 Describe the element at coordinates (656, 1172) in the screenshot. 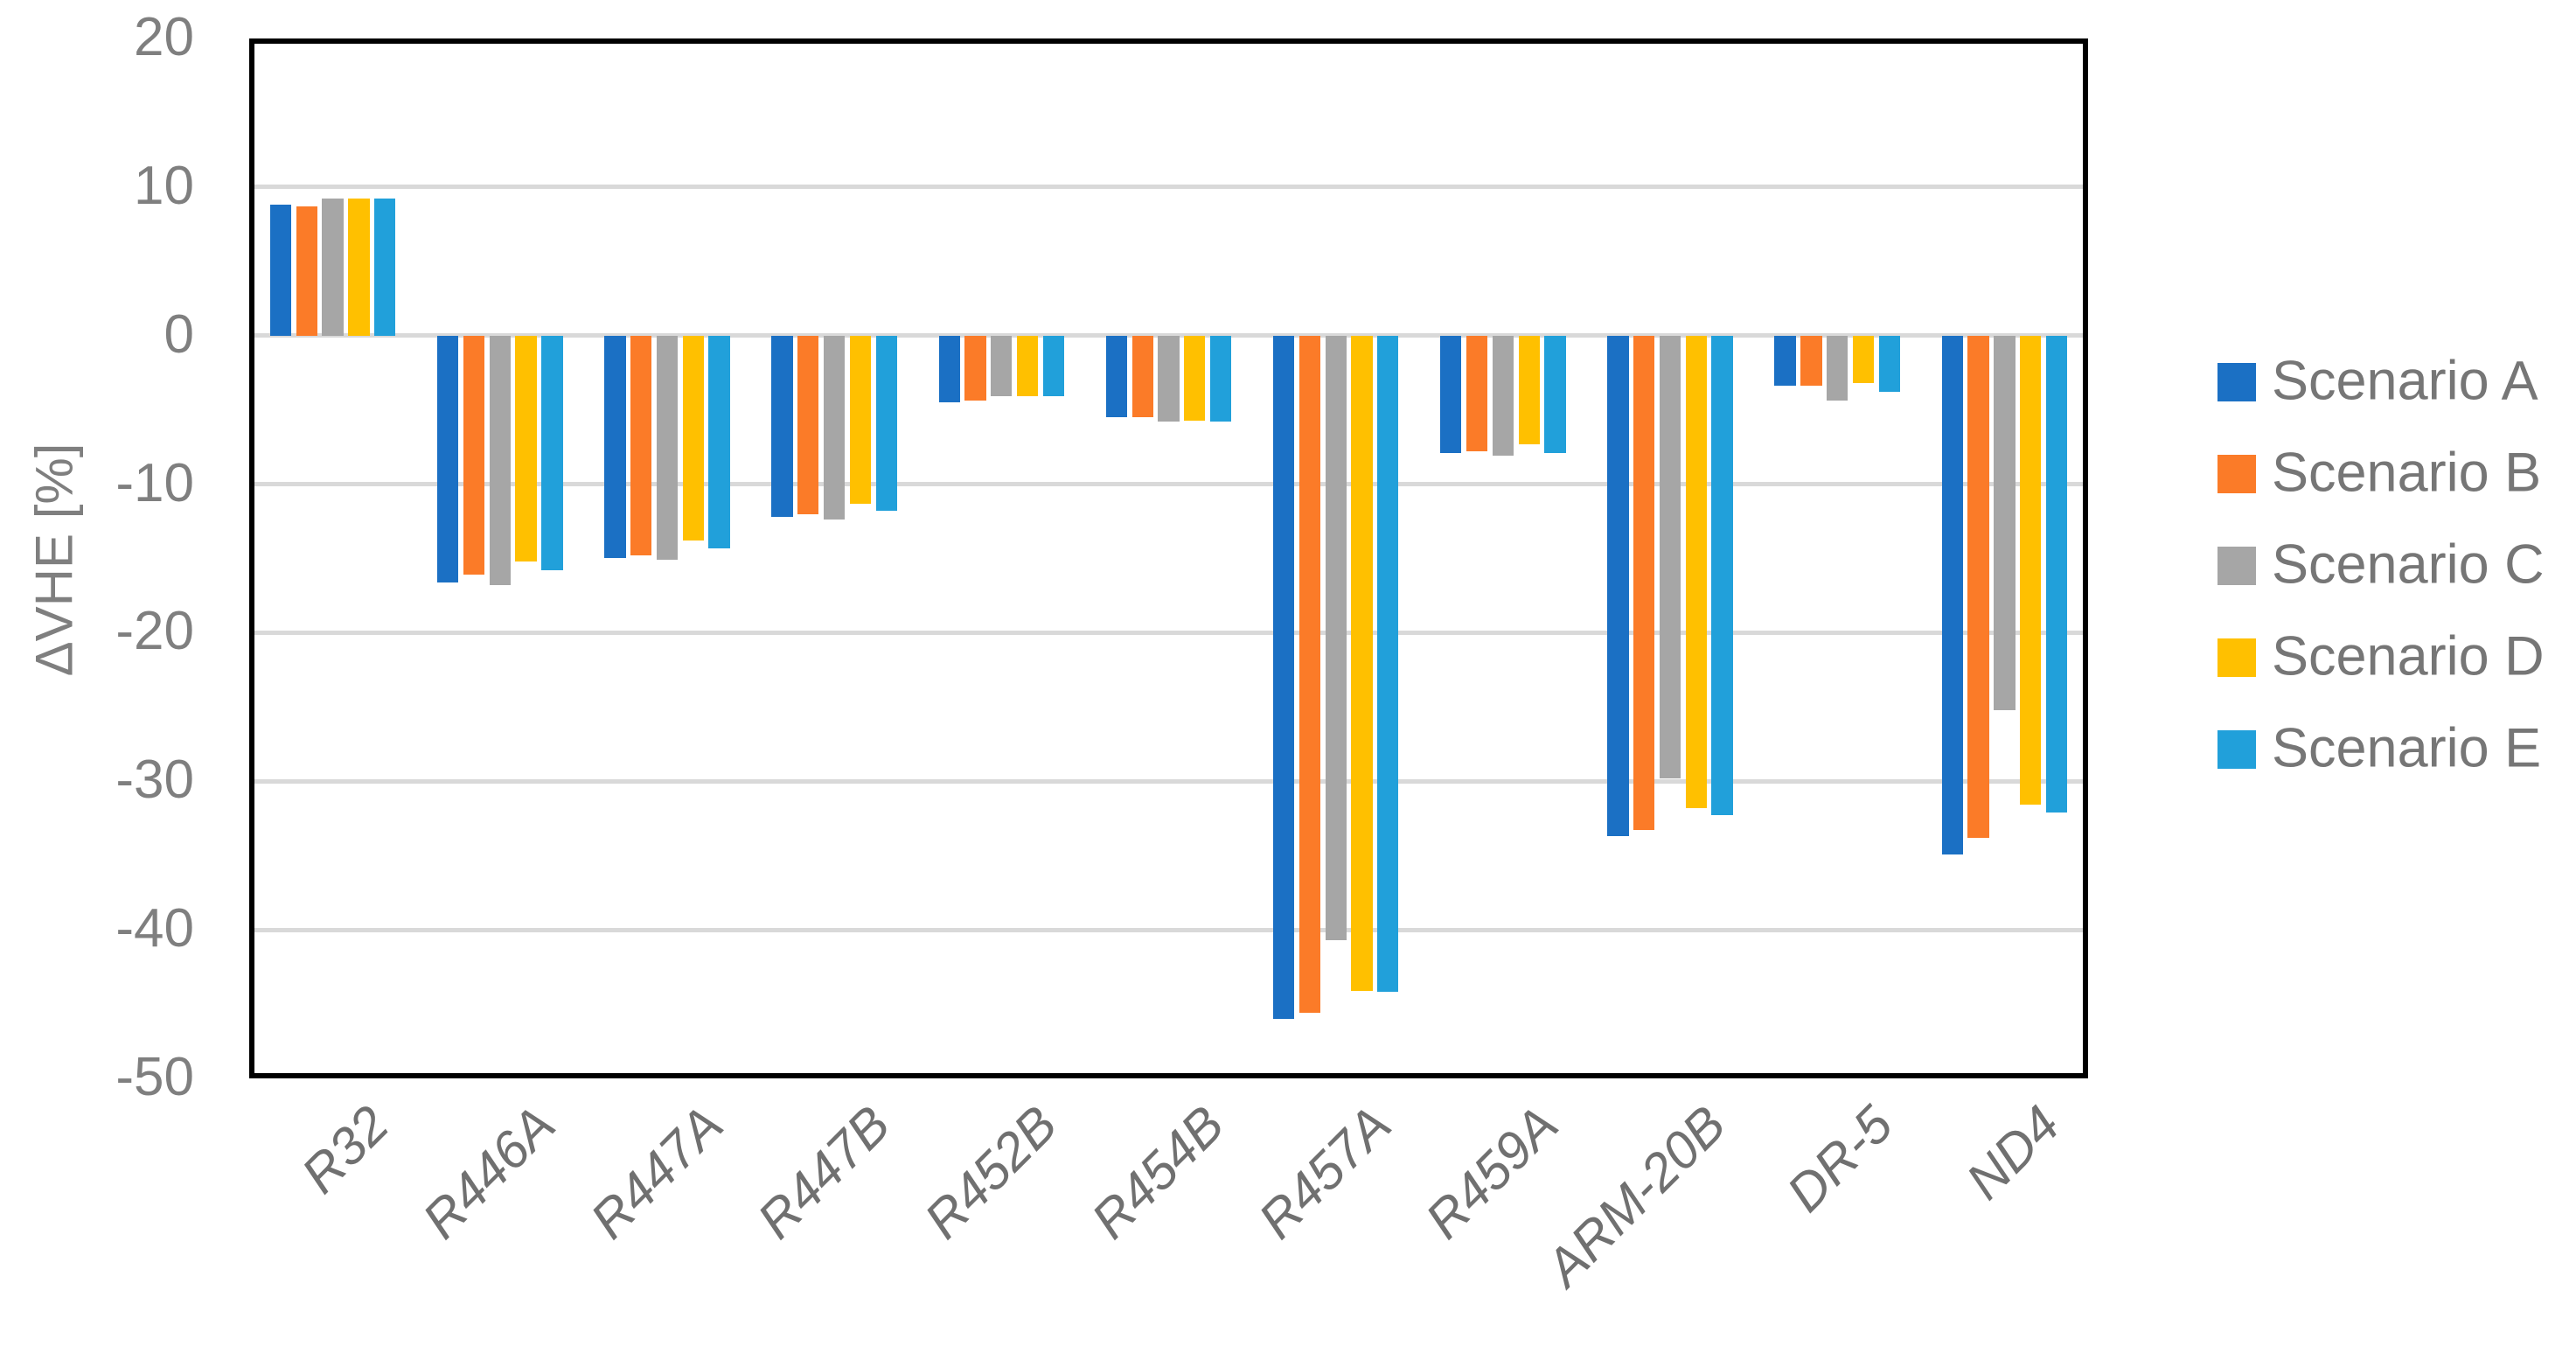

I see `x-category-label: R447A` at that location.